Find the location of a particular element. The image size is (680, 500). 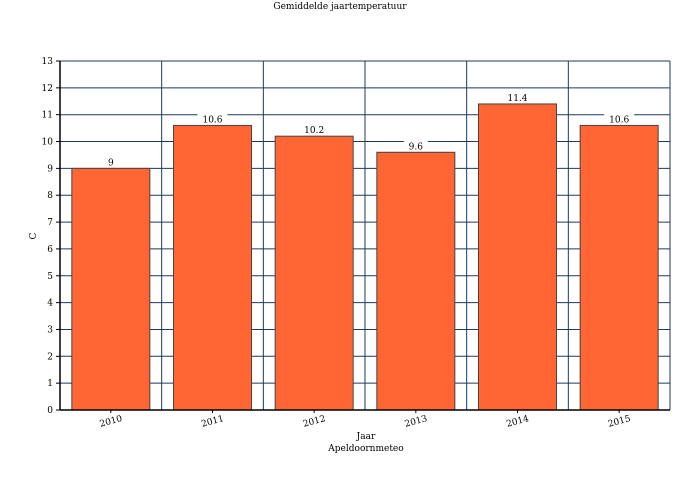

data-labels: 9 10.6 10.2 9.6 11.4 10.6 is located at coordinates (369, 129).